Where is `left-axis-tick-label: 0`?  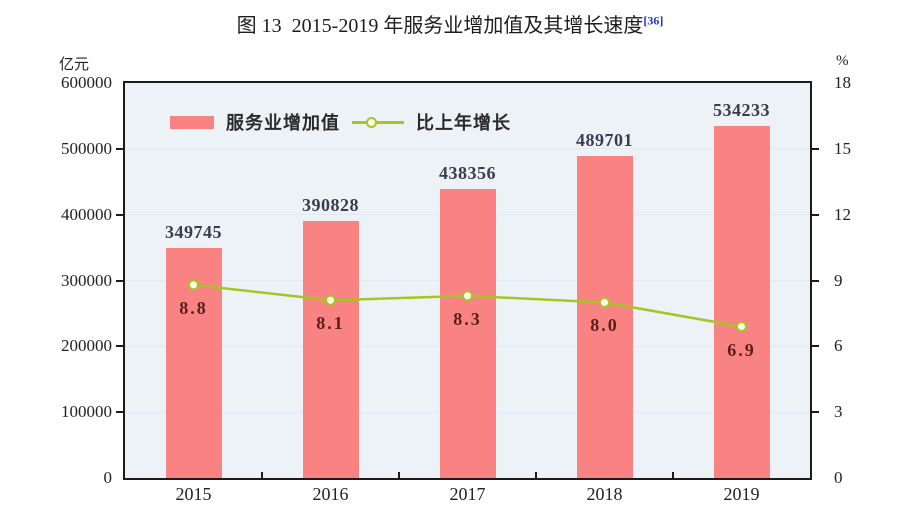 left-axis-tick-label: 0 is located at coordinates (108, 477).